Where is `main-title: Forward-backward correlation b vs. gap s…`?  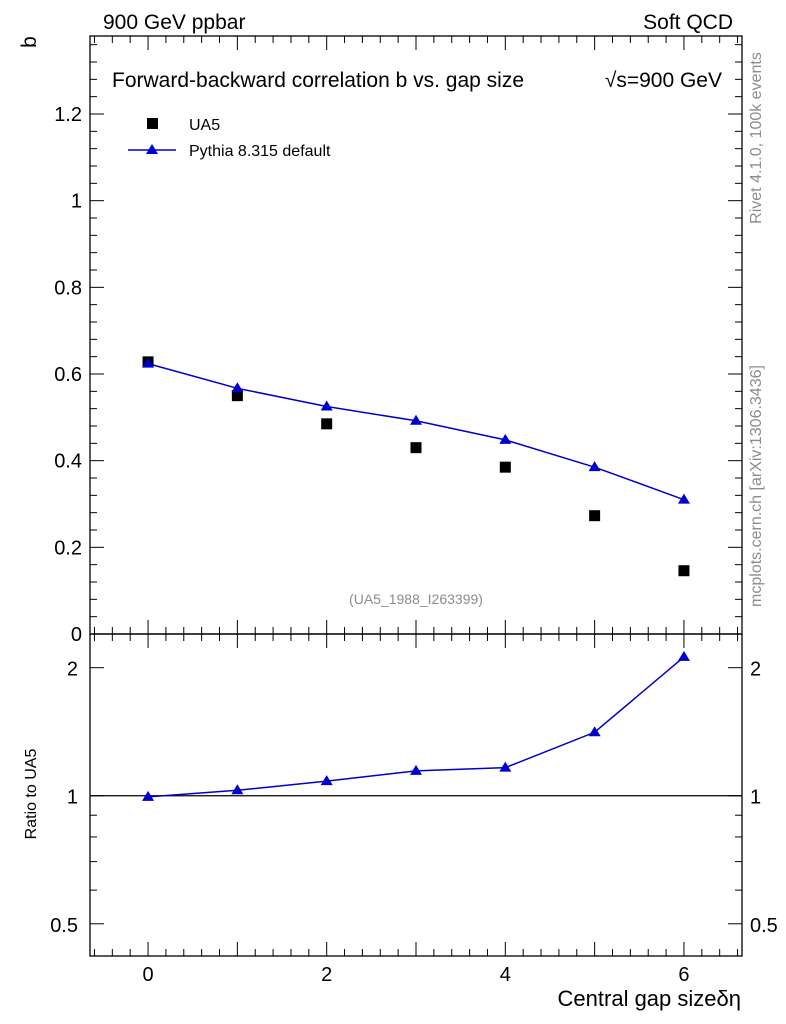
main-title: Forward-backward correlation b vs. gap s… is located at coordinates (318, 80).